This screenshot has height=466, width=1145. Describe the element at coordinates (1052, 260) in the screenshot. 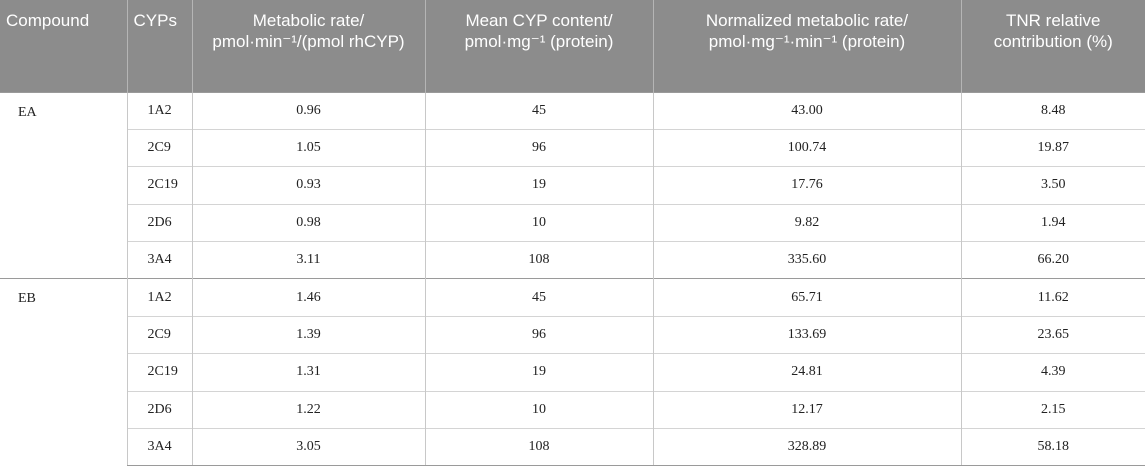

I see `contribution-cell: 66.20` at that location.